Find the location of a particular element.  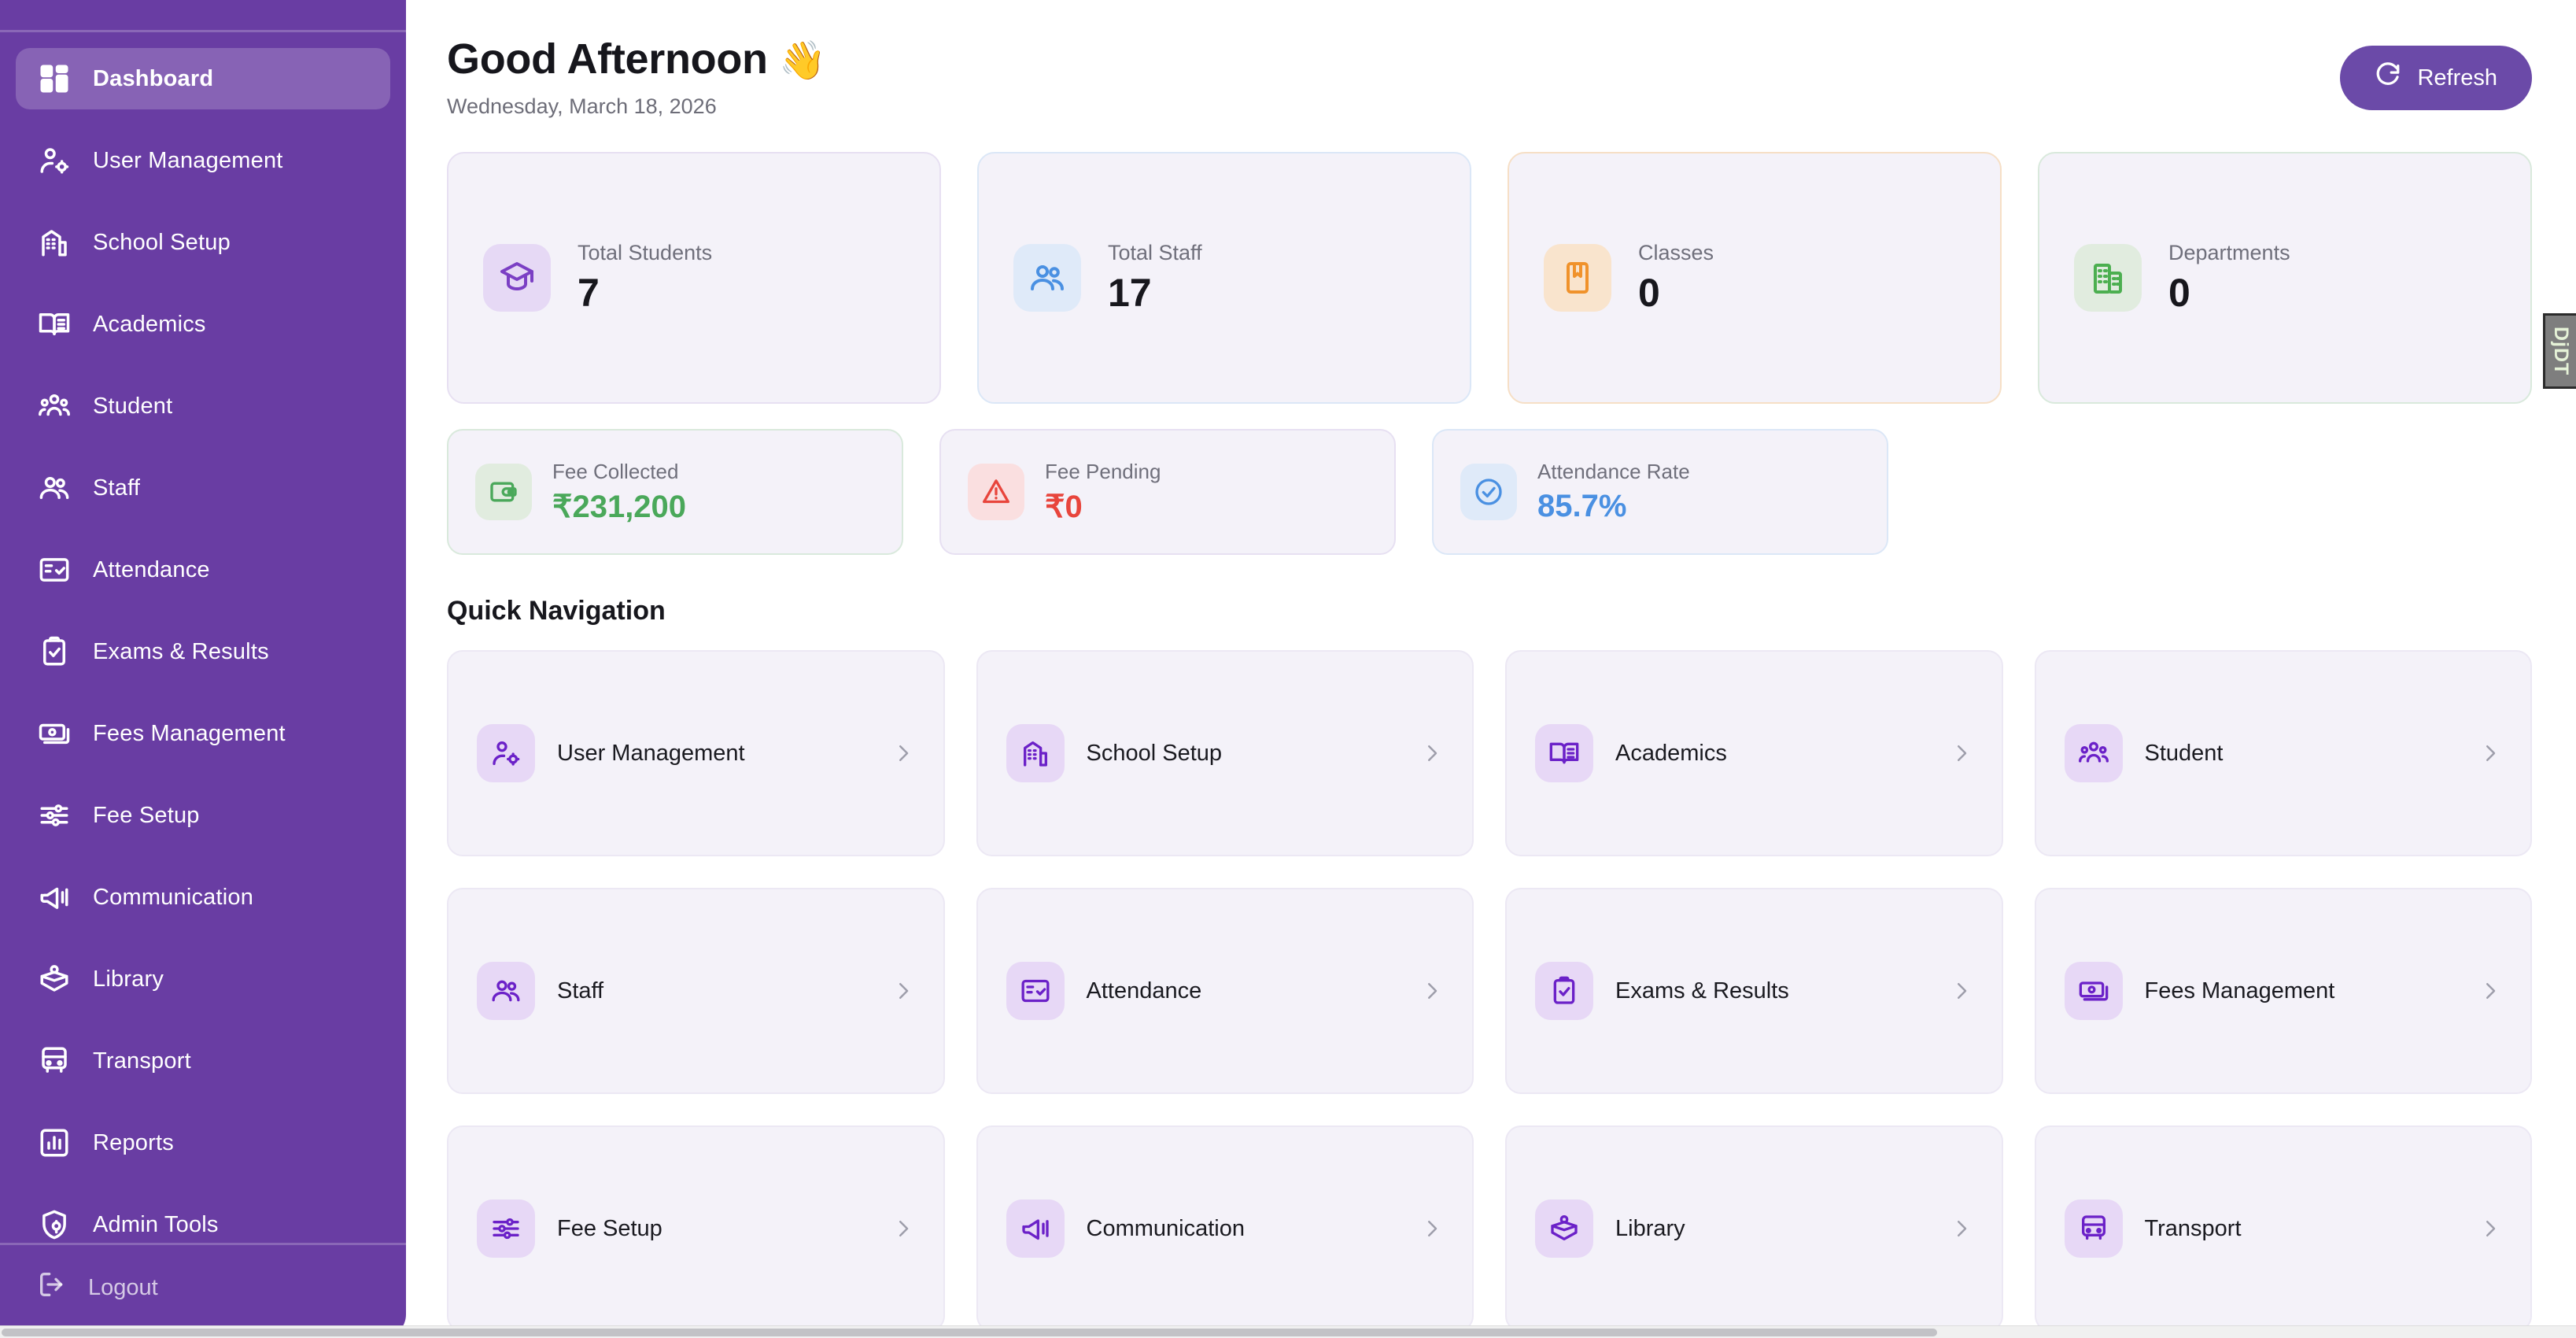

sidebar-item-label: Library is located at coordinates (128, 979).